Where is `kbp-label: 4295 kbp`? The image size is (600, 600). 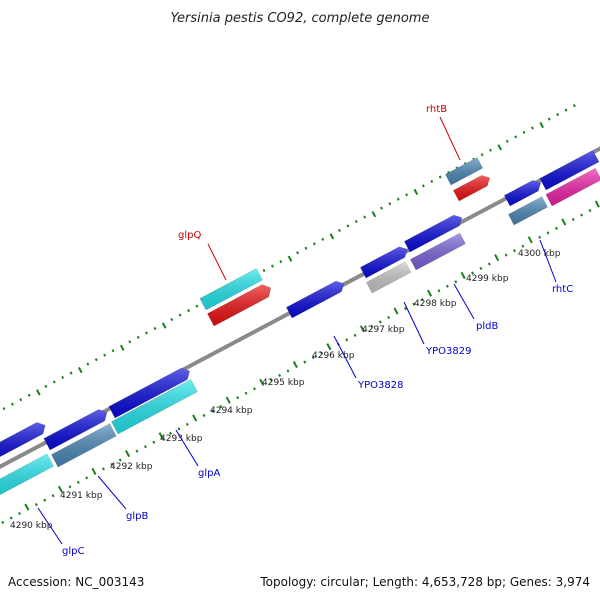 kbp-label: 4295 kbp is located at coordinates (283, 383).